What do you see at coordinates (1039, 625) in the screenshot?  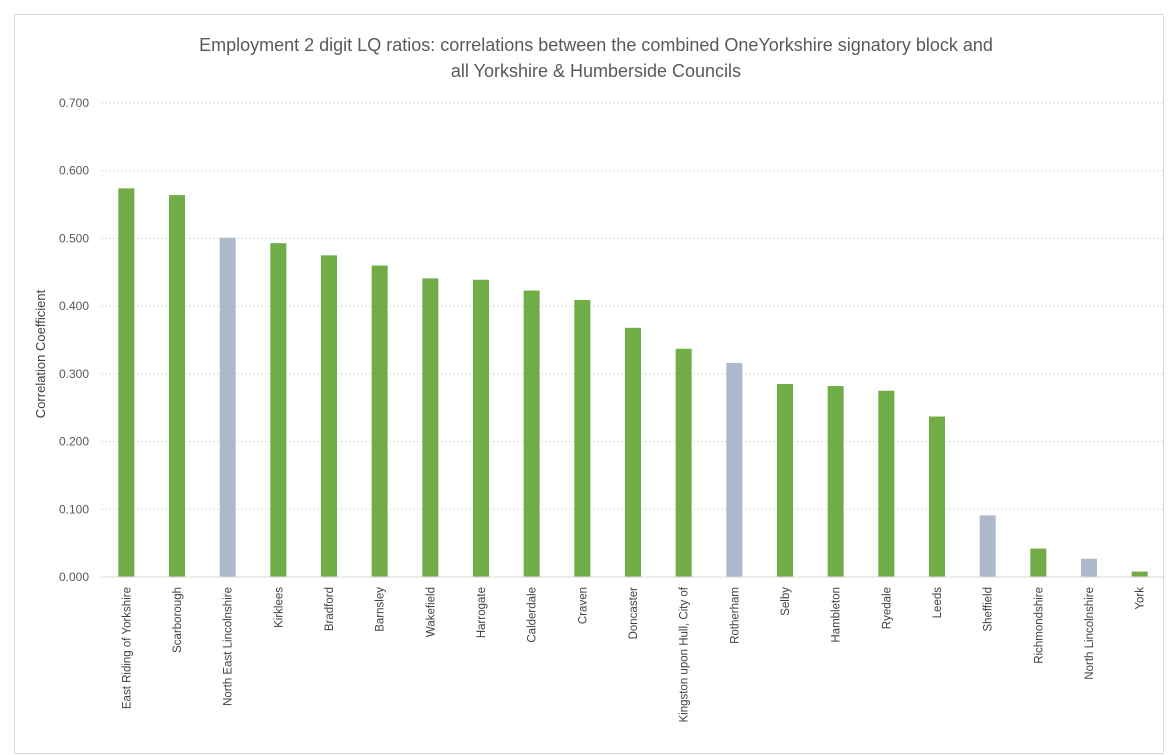 I see `x-tick-label: Richmondshire` at bounding box center [1039, 625].